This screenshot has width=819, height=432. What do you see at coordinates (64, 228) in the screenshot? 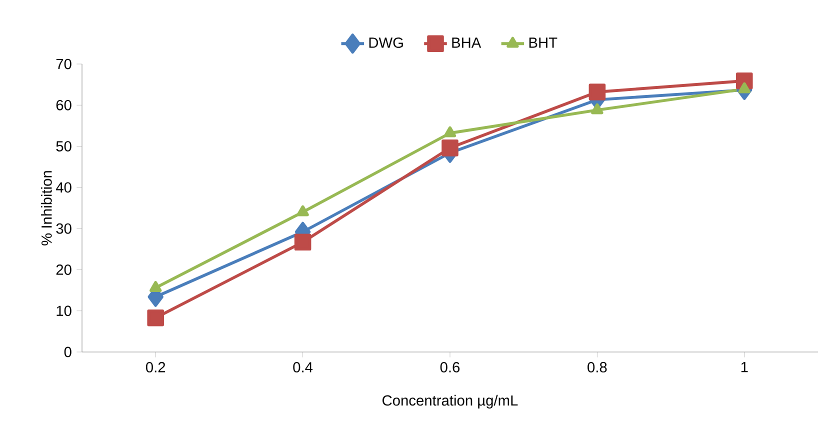
I see `y-tick-label: 30` at bounding box center [64, 228].